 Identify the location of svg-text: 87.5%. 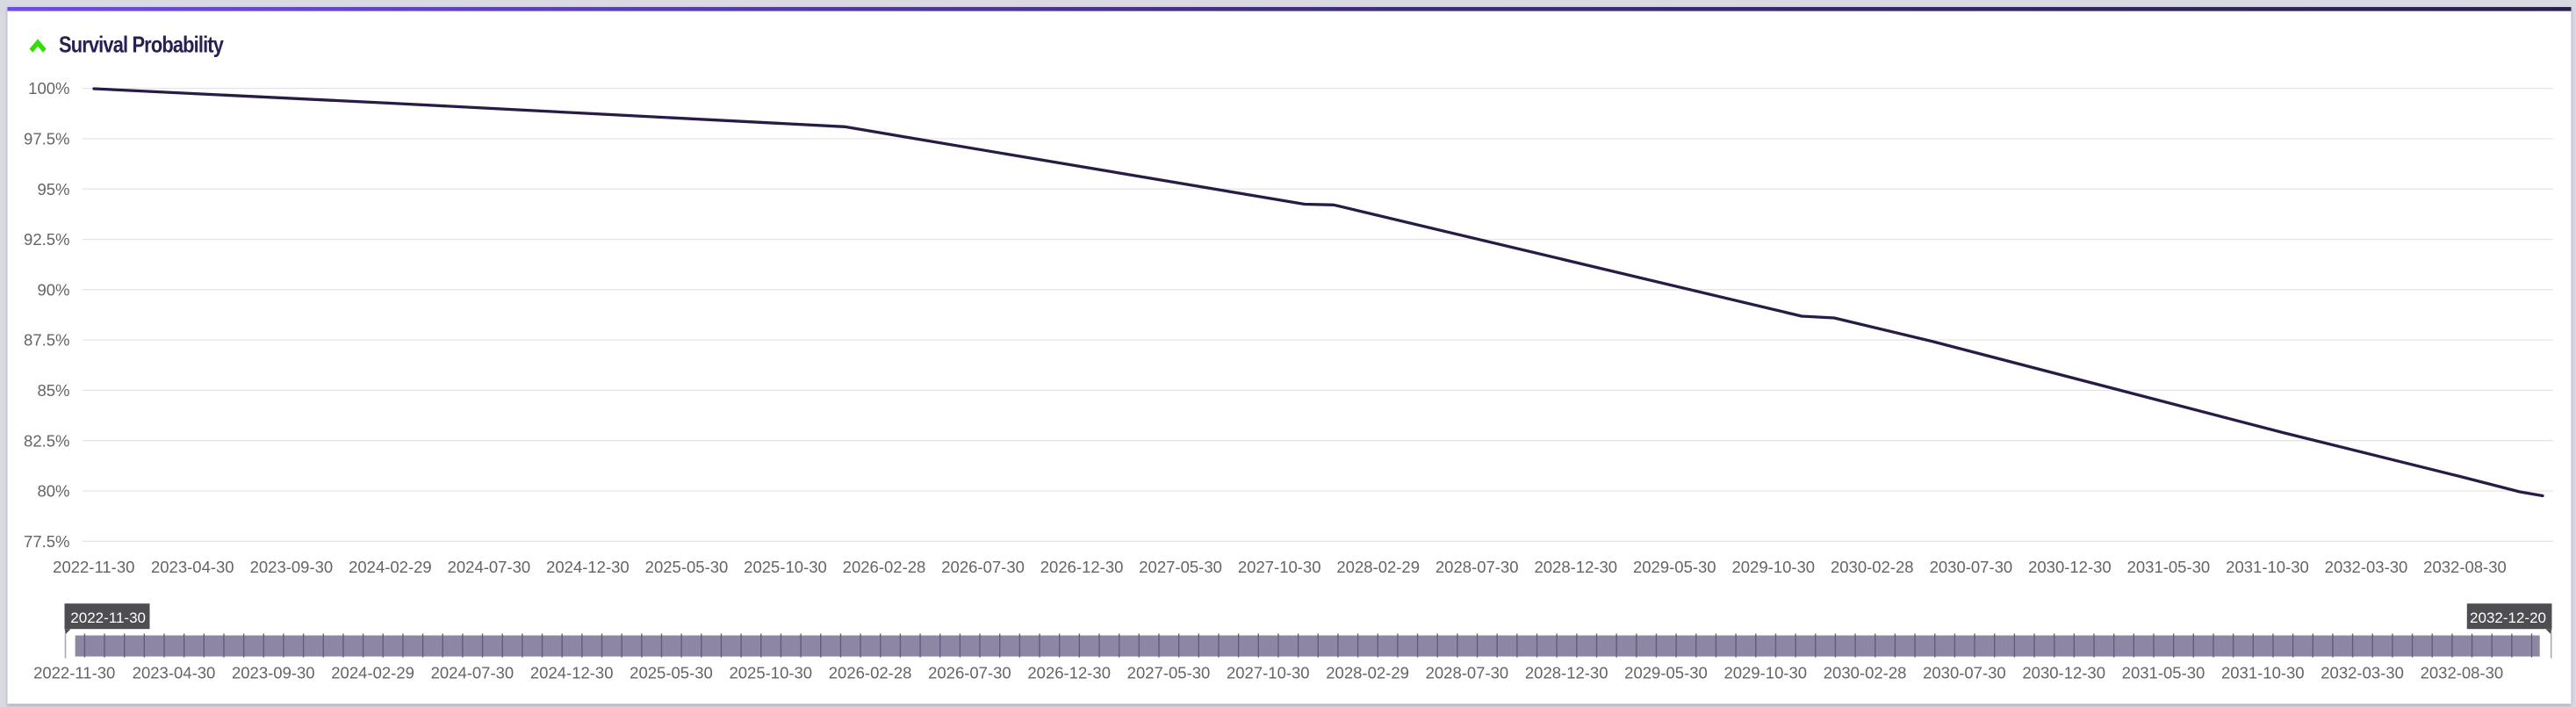
(46, 340).